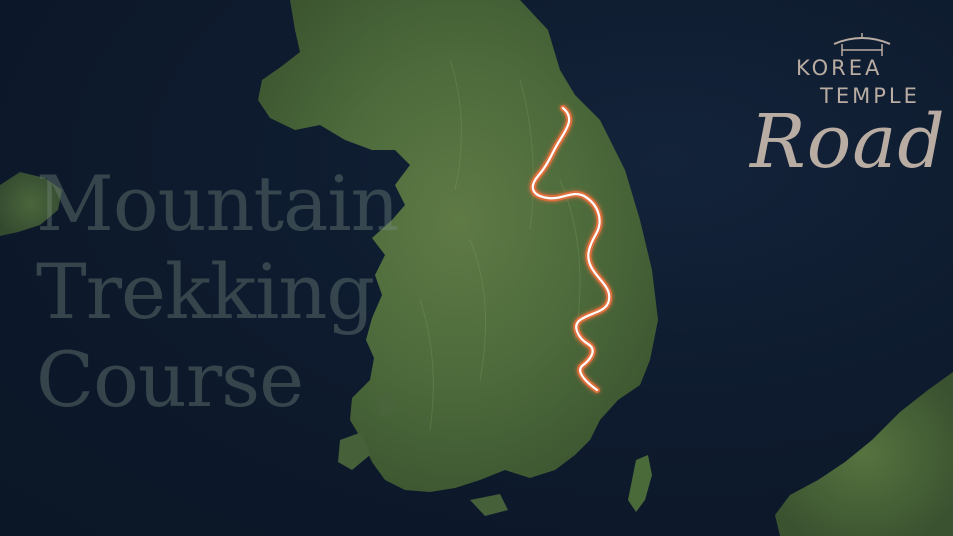  What do you see at coordinates (870, 96) in the screenshot?
I see `logo-word-temple: TEMPLE` at bounding box center [870, 96].